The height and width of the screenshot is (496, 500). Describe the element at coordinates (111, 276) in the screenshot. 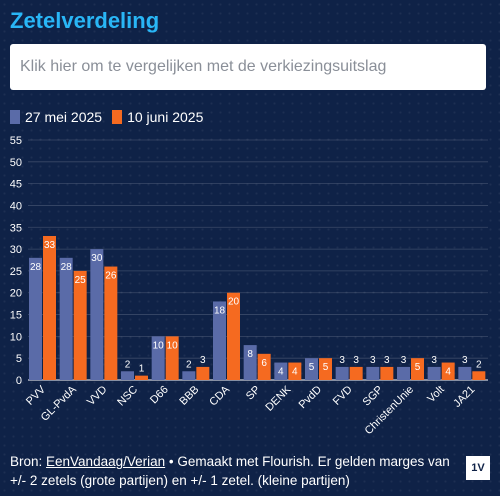

I see `data-label: 26` at that location.